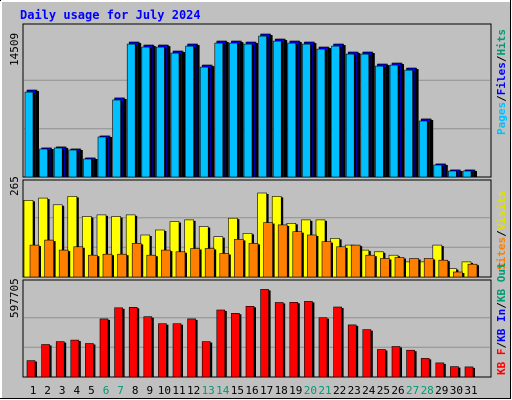 Image resolution: width=512 pixels, height=400 pixels. What do you see at coordinates (14, 298) in the screenshot?
I see `kbytes-panel-ymax-label: 597705` at bounding box center [14, 298].